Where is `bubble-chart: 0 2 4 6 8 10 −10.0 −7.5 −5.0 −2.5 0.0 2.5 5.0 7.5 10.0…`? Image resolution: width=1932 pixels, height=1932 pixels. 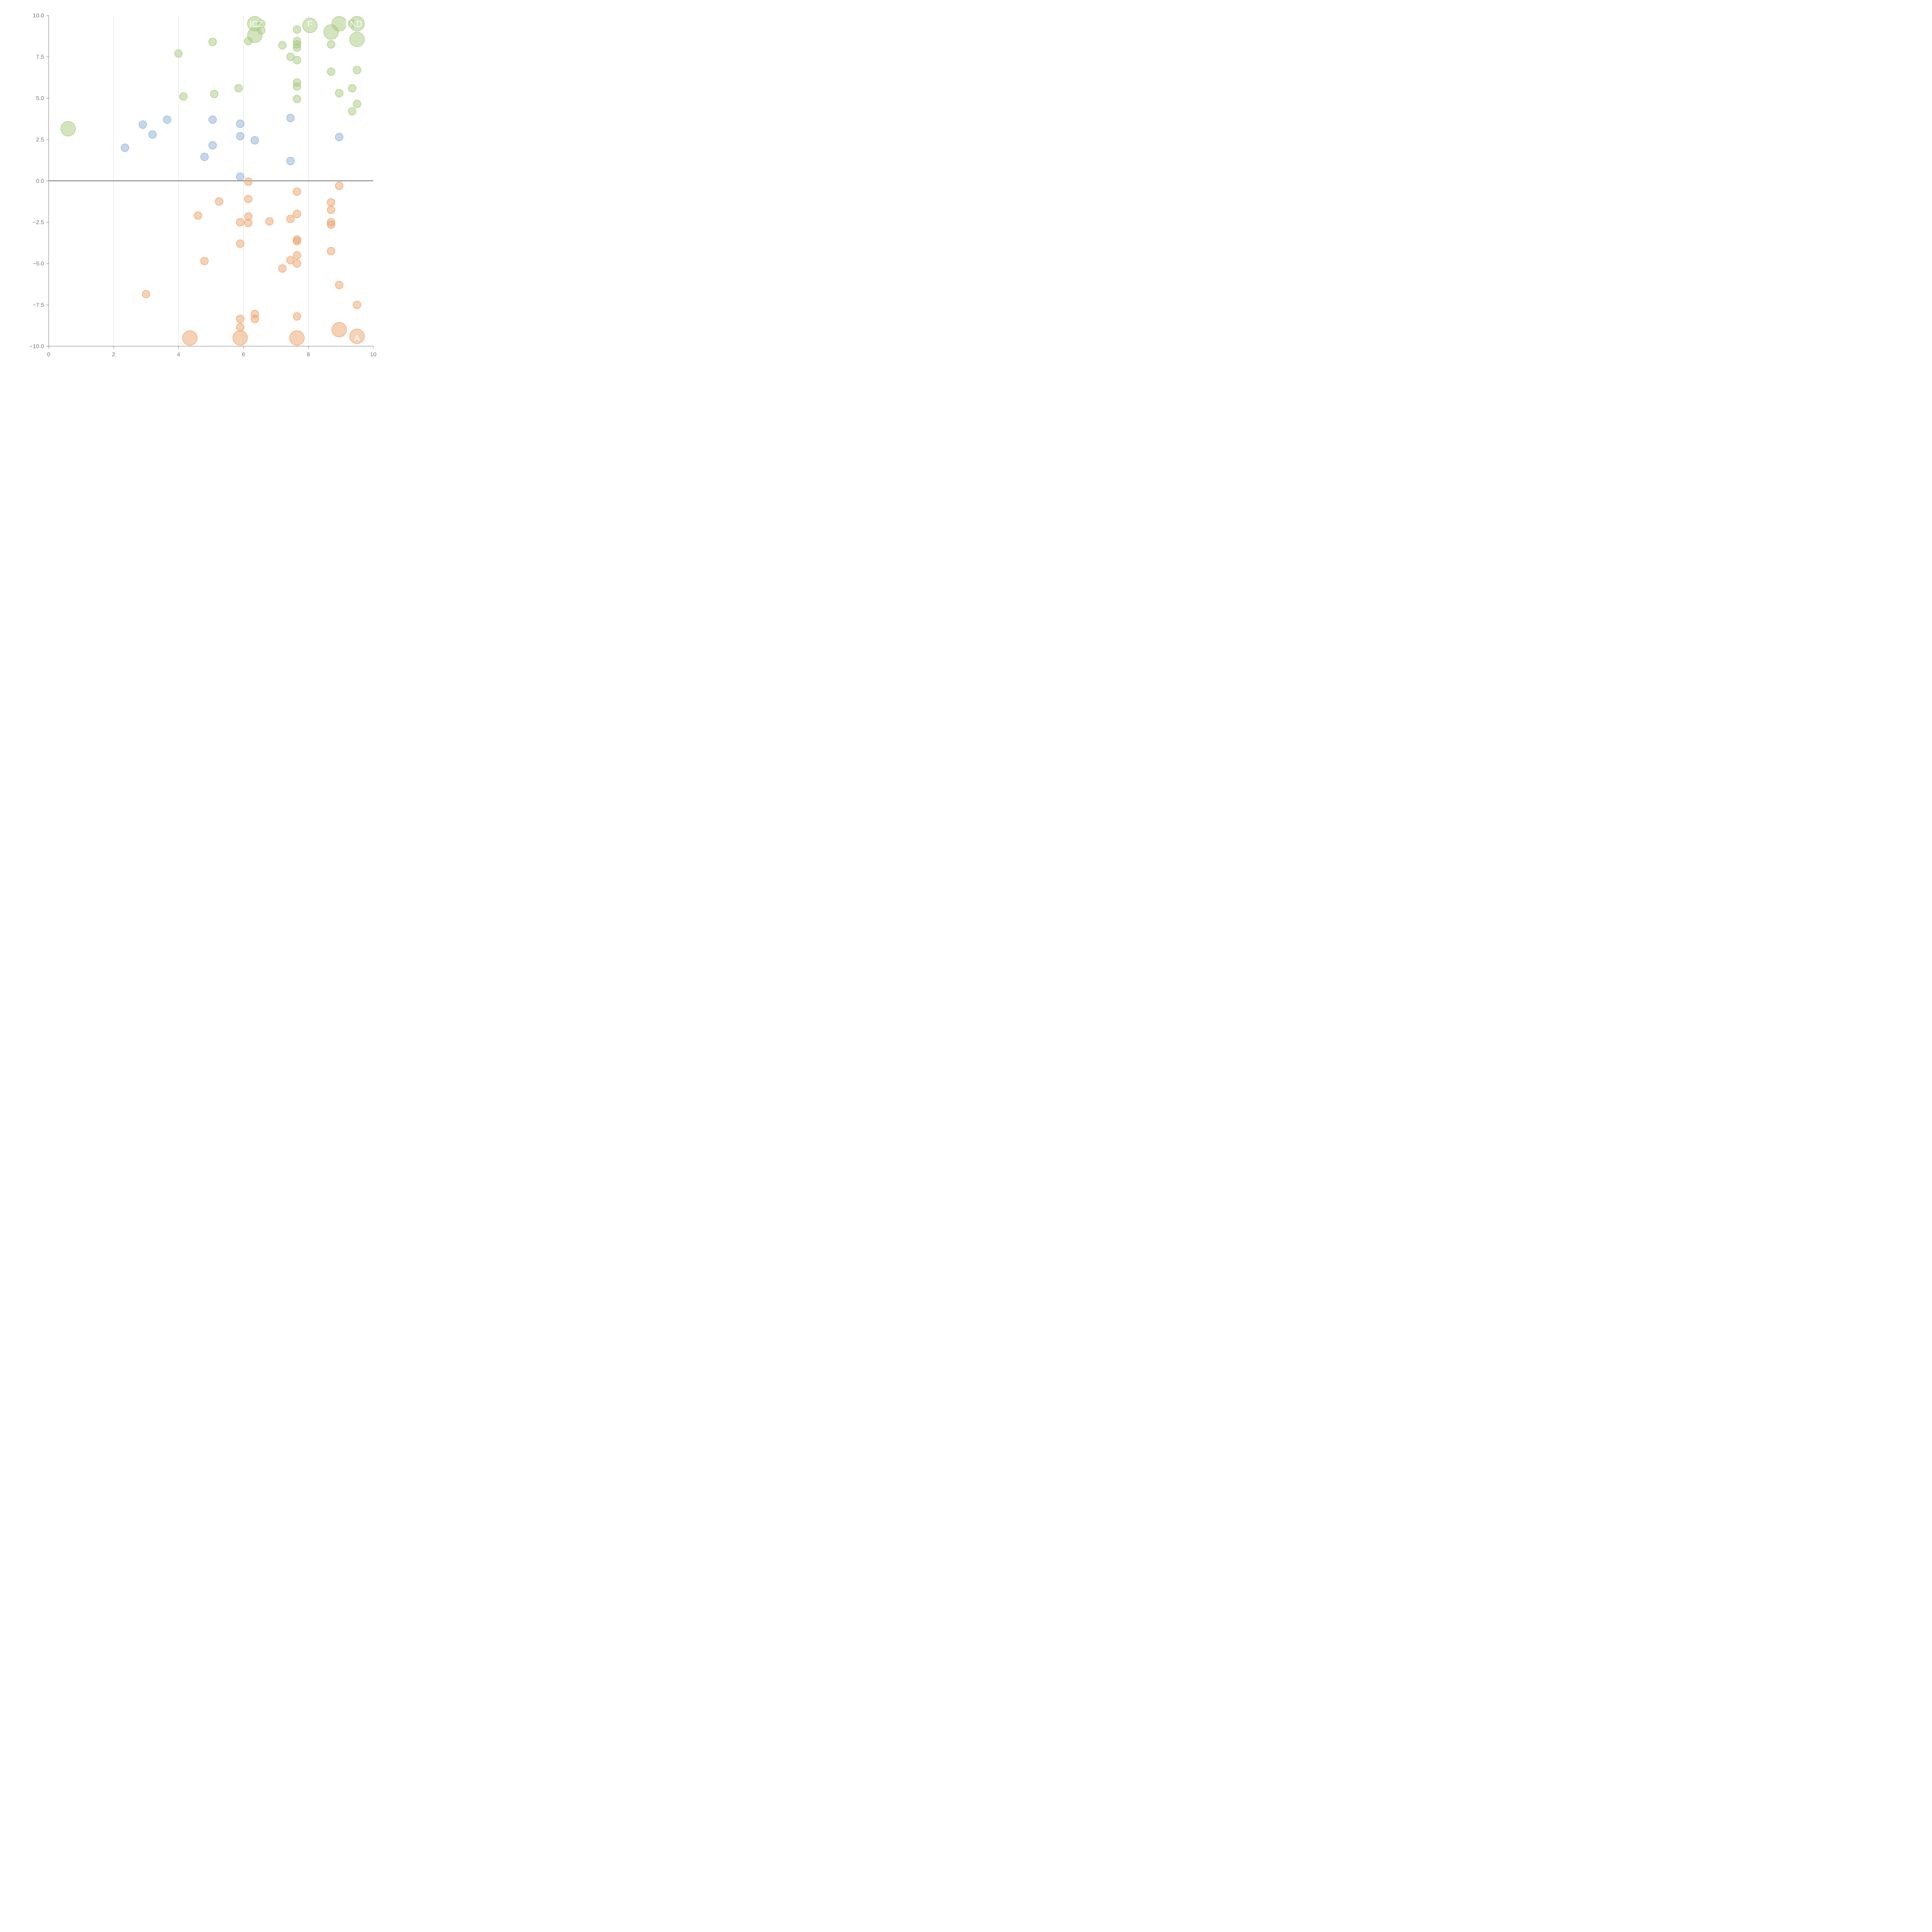
bubble-chart: 0 2 4 6 8 10 −10.0 −7.5 −5.0 −2.5 0.0 2.5 5.0 7.5 10.0… is located at coordinates (202, 185).